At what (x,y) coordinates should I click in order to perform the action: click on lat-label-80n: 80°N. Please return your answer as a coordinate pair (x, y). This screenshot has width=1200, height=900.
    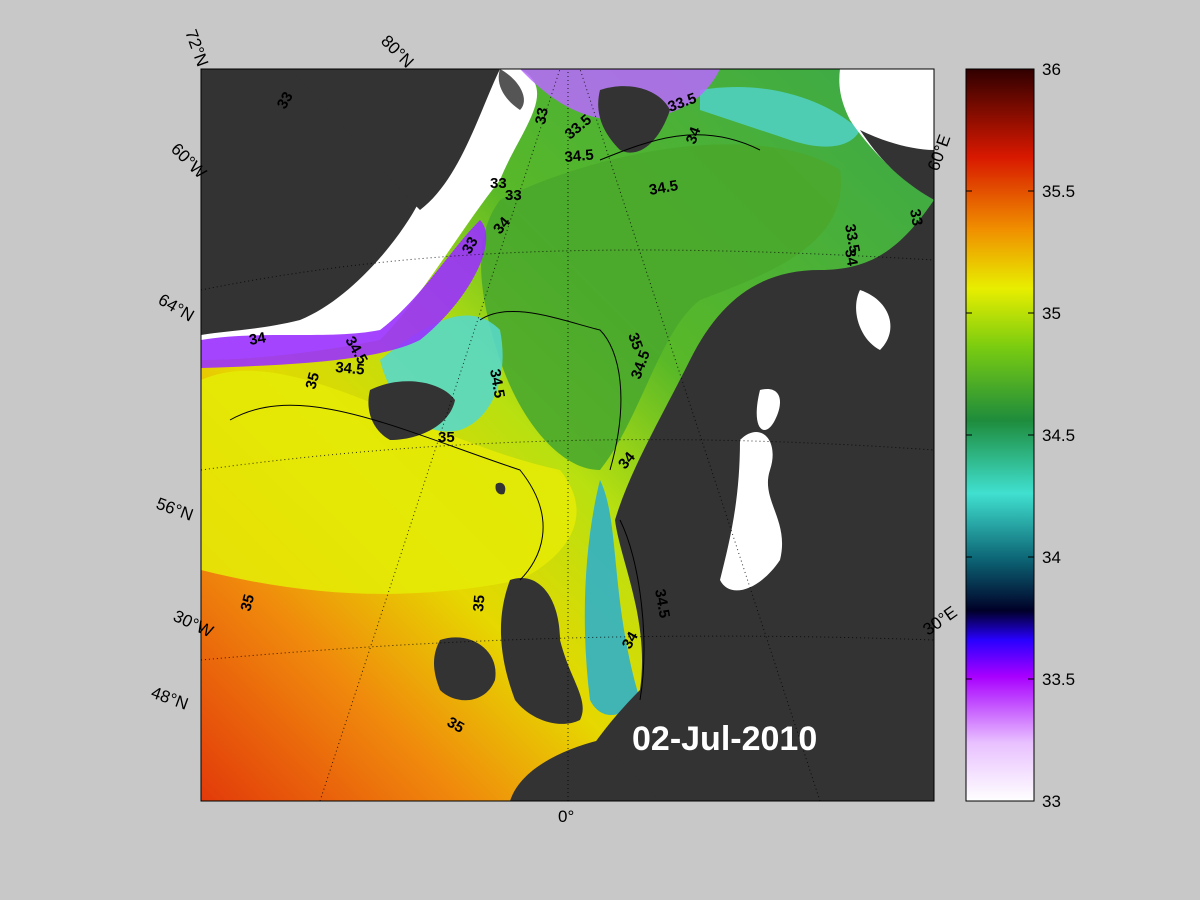
    Looking at the image, I should click on (397, 51).